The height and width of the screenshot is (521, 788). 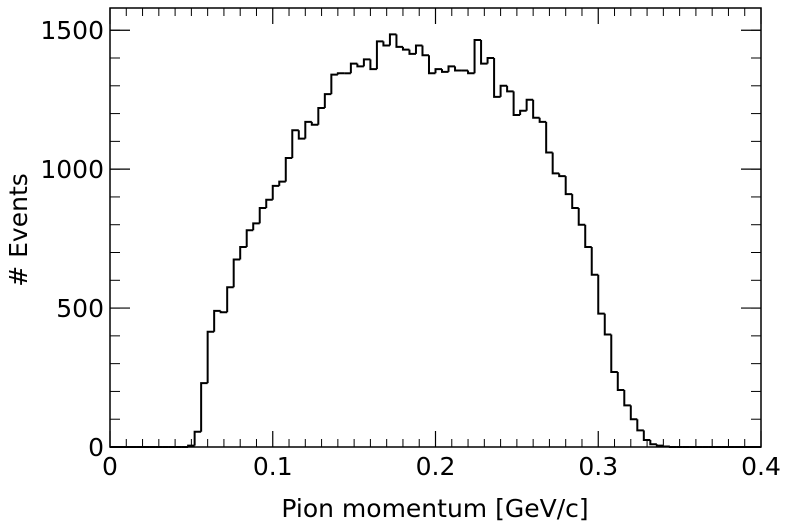 I want to click on y-tick-label: 1500, so click(x=72, y=30).